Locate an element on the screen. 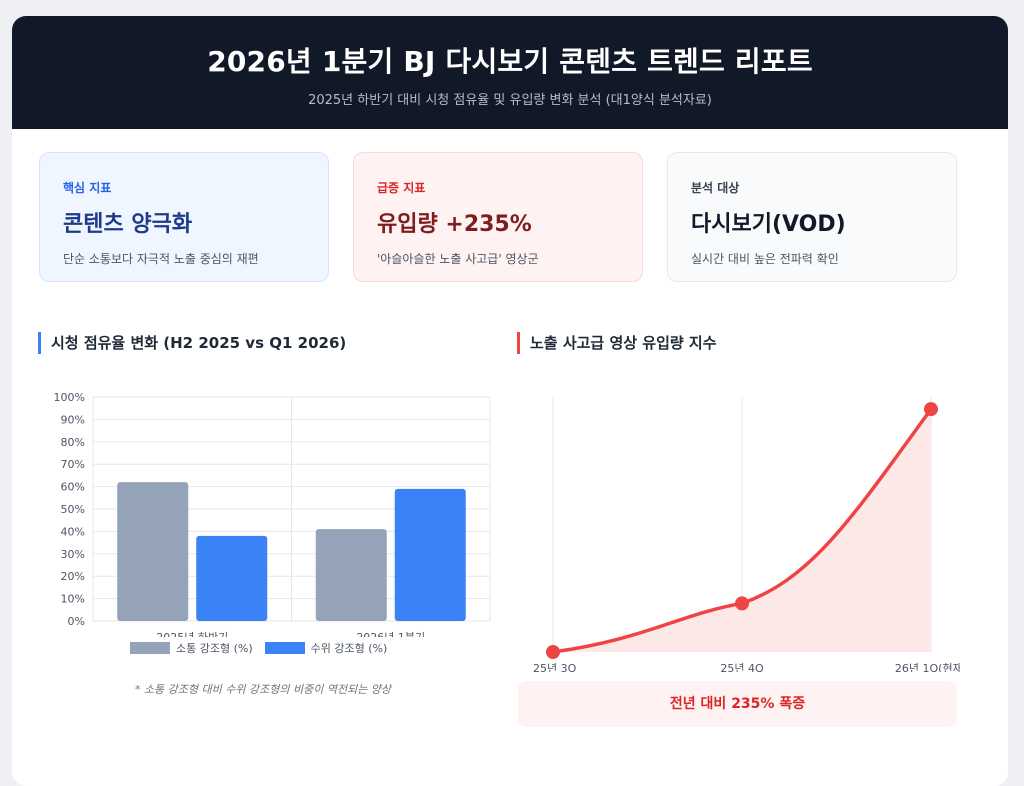  kpi-card-surge: 급증 지표 유입량 +235% '아슬아슬한 노출 사고급' 영상군 is located at coordinates (498, 217).